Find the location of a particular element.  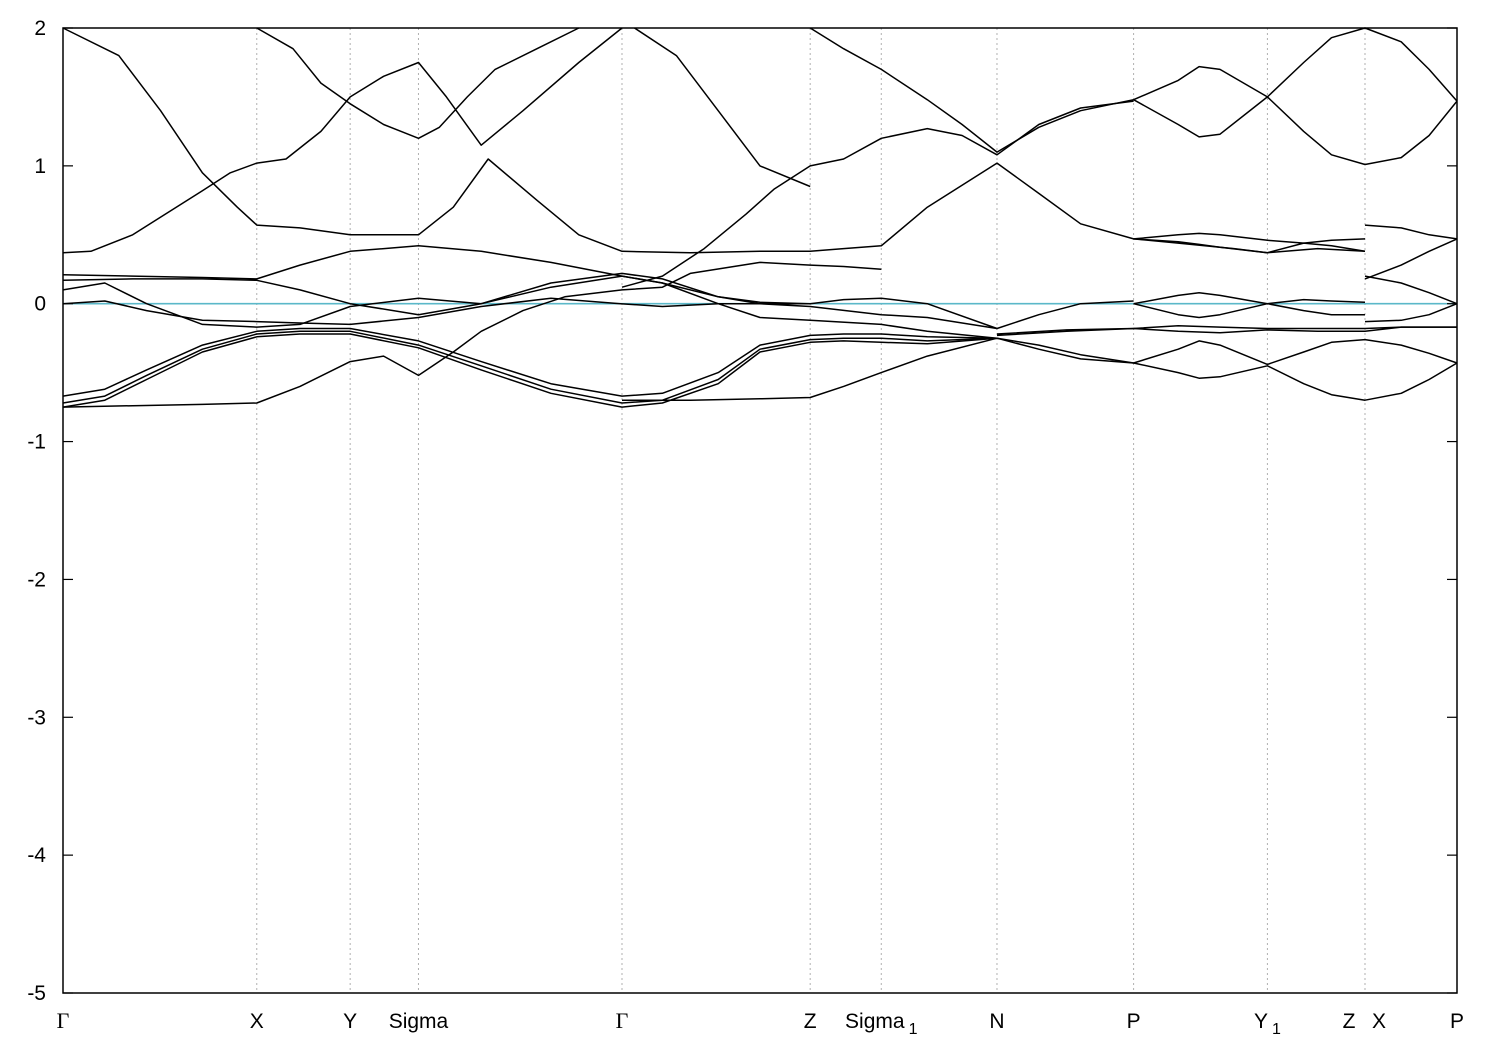

y-tick-label: 2 is located at coordinates (40, 28).